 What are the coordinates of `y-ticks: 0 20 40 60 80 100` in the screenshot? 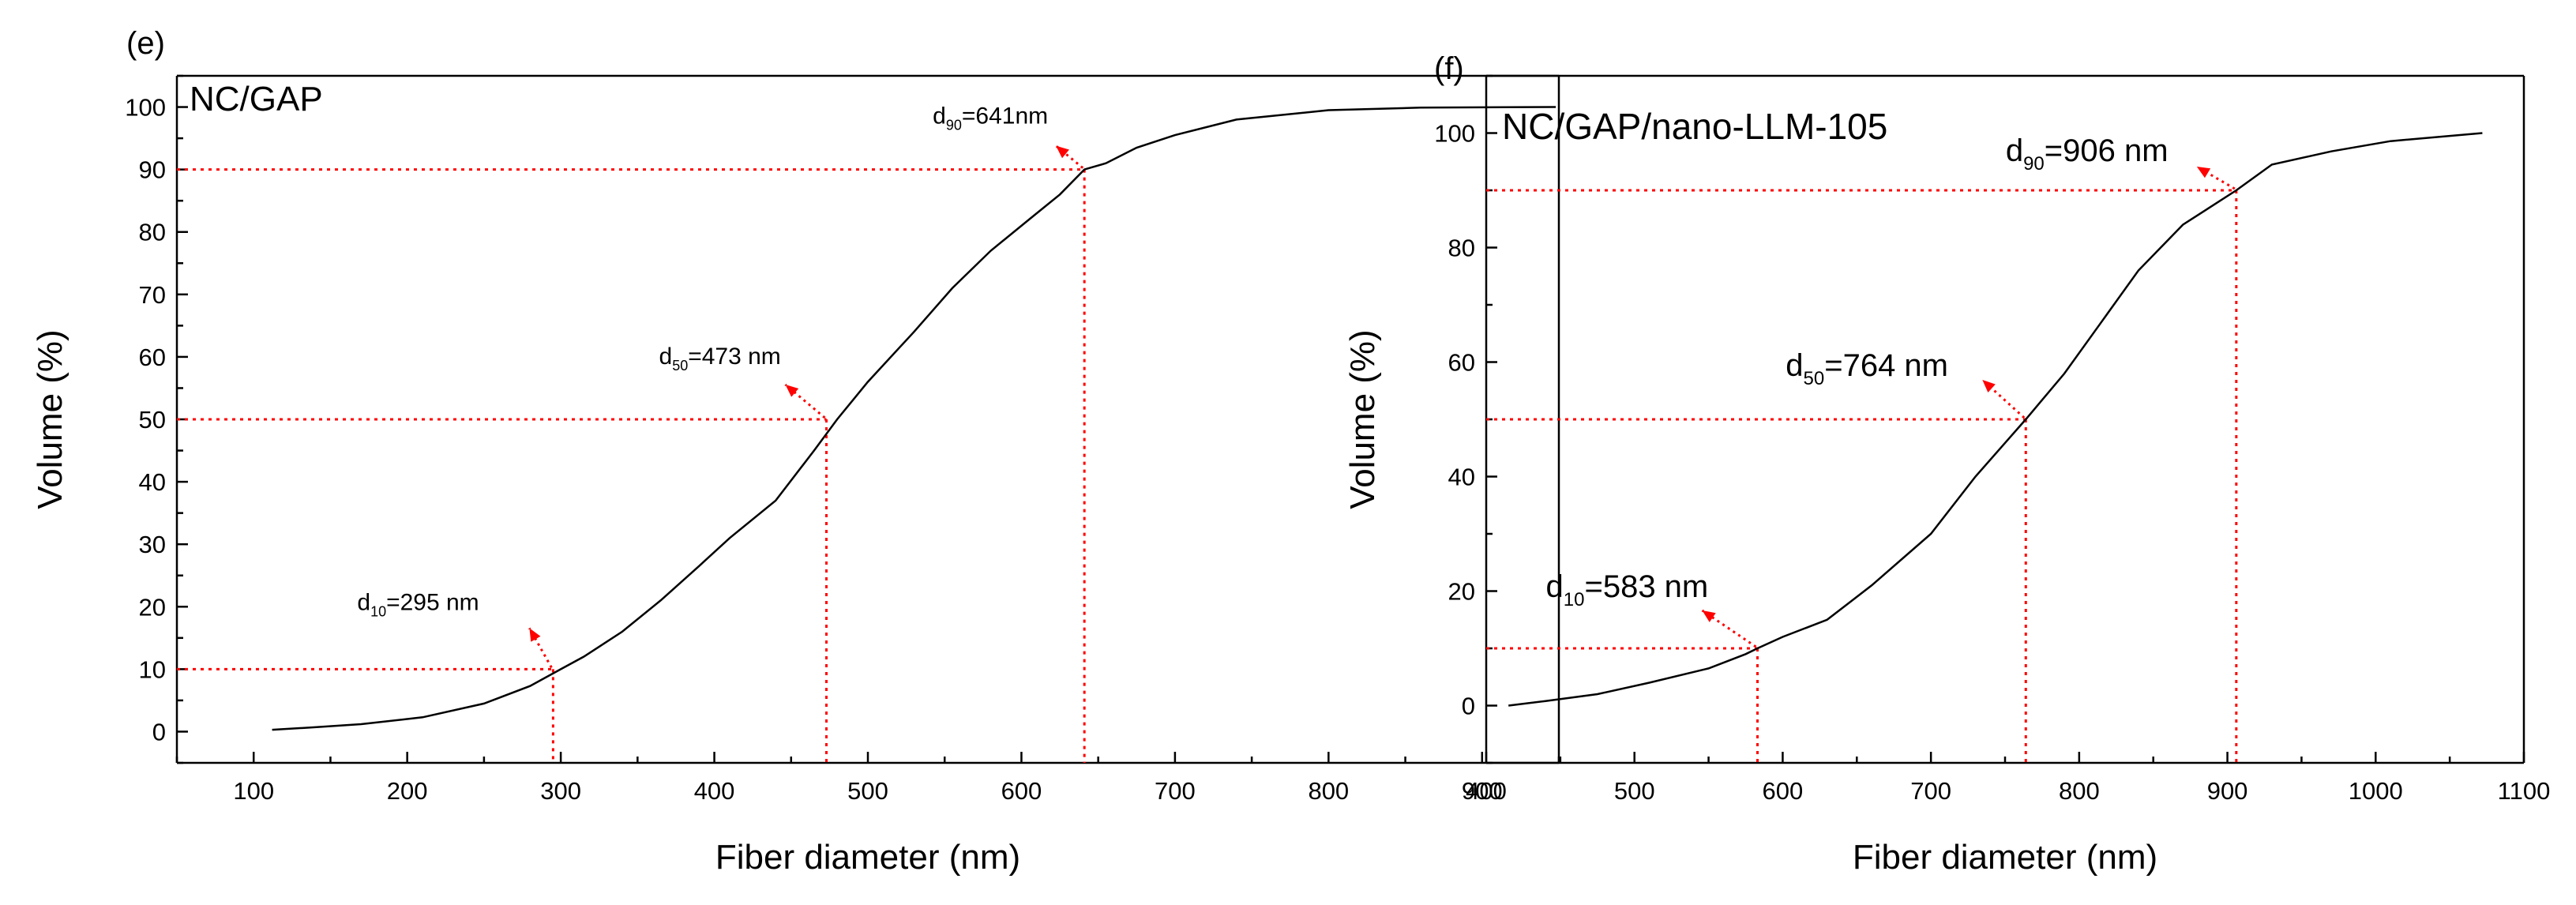 It's located at (1465, 419).